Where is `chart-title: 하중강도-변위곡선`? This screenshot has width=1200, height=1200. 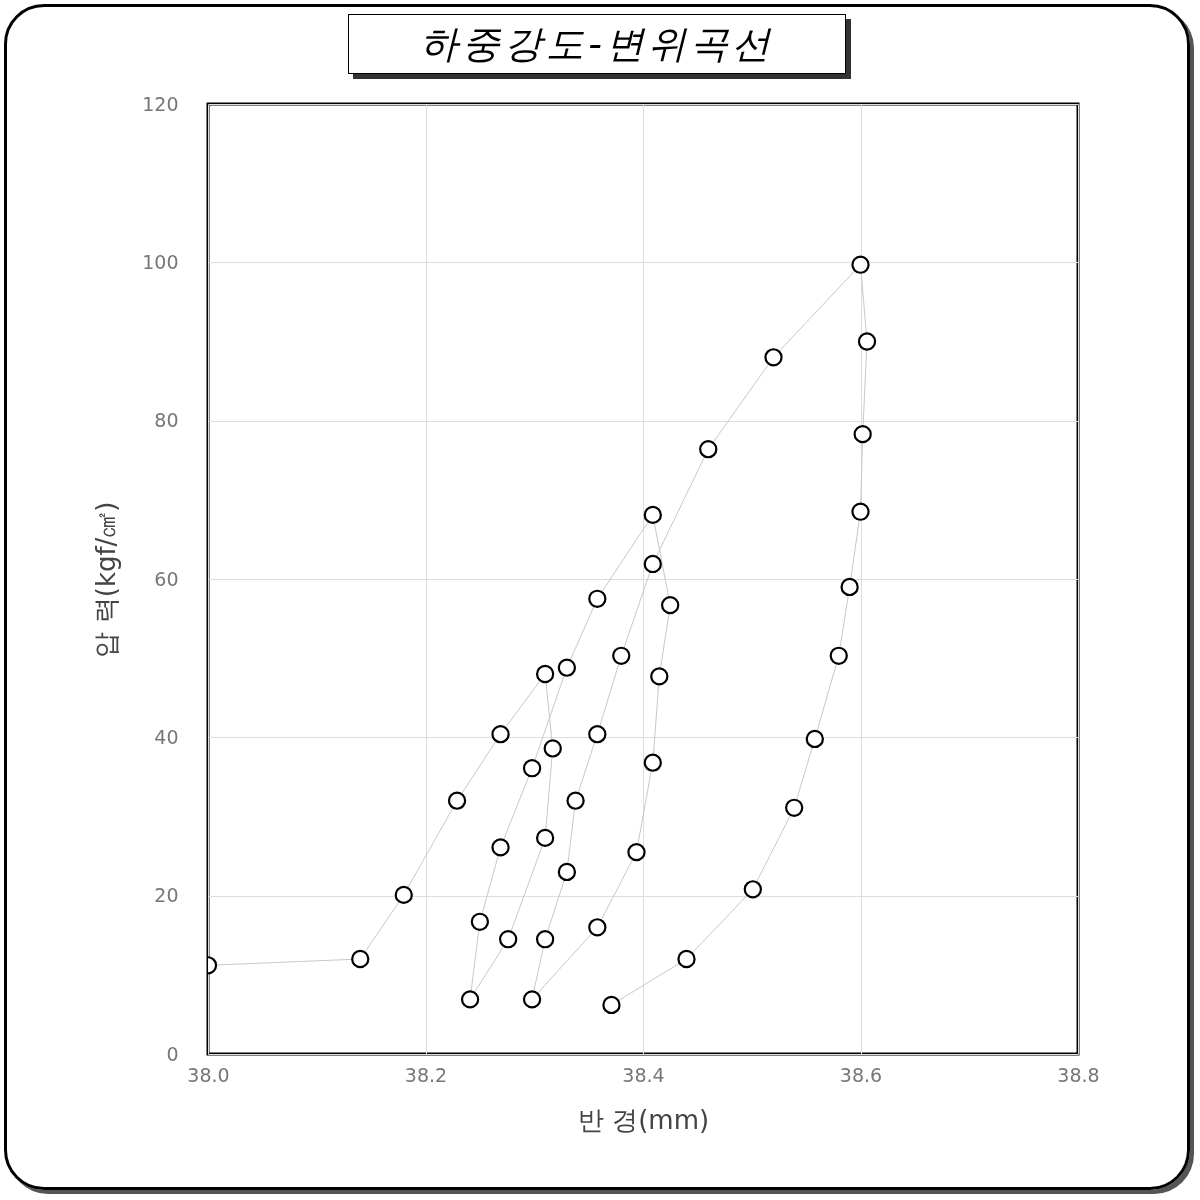
chart-title: 하중강도-변위곡선 is located at coordinates (597, 44).